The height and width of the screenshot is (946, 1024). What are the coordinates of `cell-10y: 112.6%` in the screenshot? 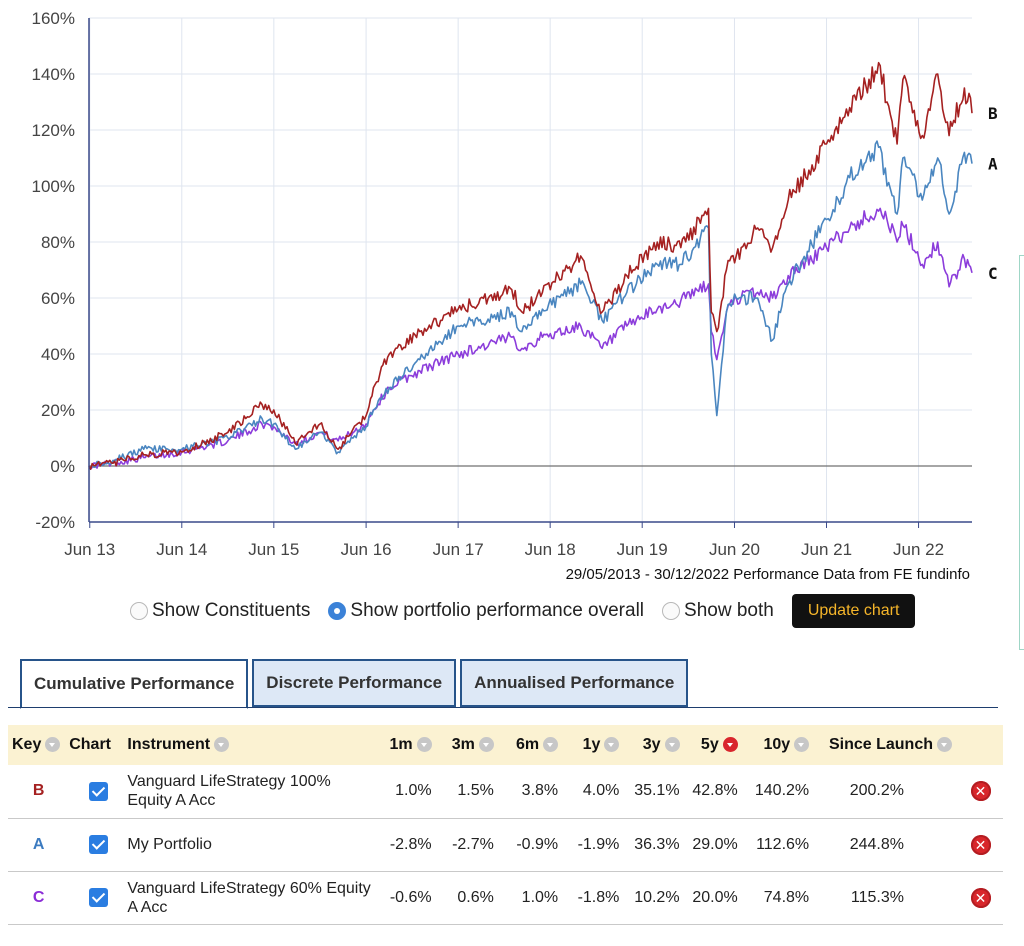 It's located at (779, 845).